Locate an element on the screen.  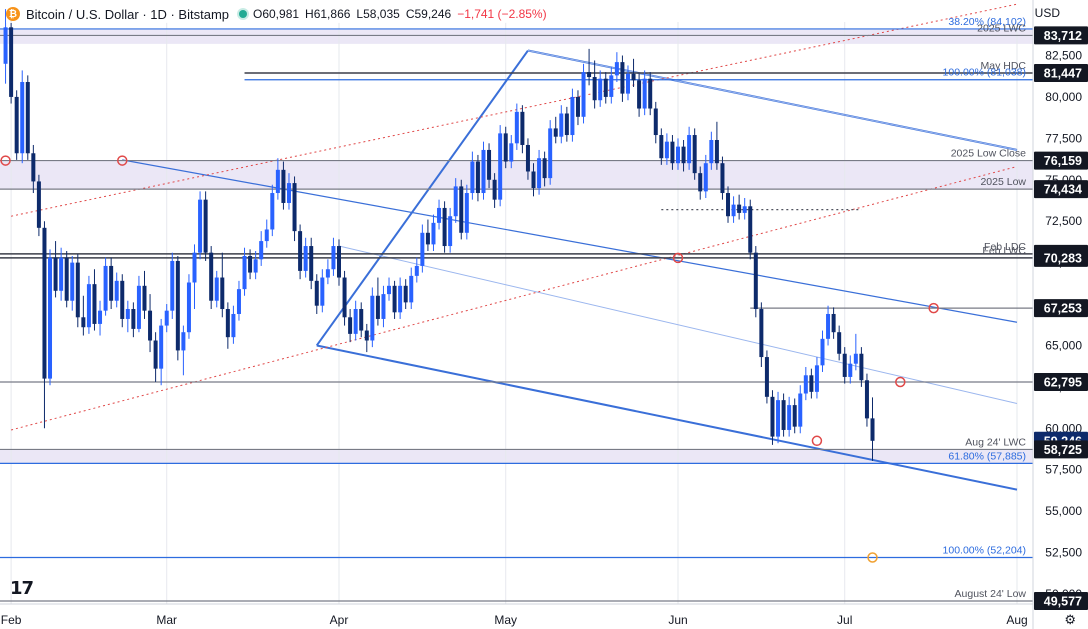
time-axis: Feb Mar Apr May Jun Jul Aug is located at coordinates (516, 615).